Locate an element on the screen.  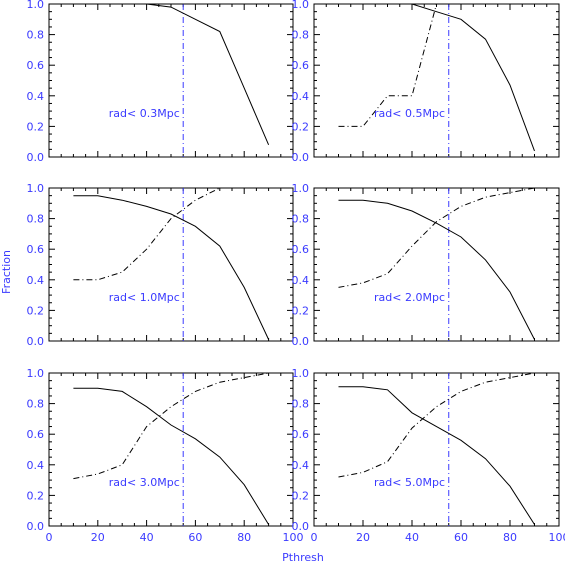
panel-label: rad< 0.5Mpc is located at coordinates (409, 113).